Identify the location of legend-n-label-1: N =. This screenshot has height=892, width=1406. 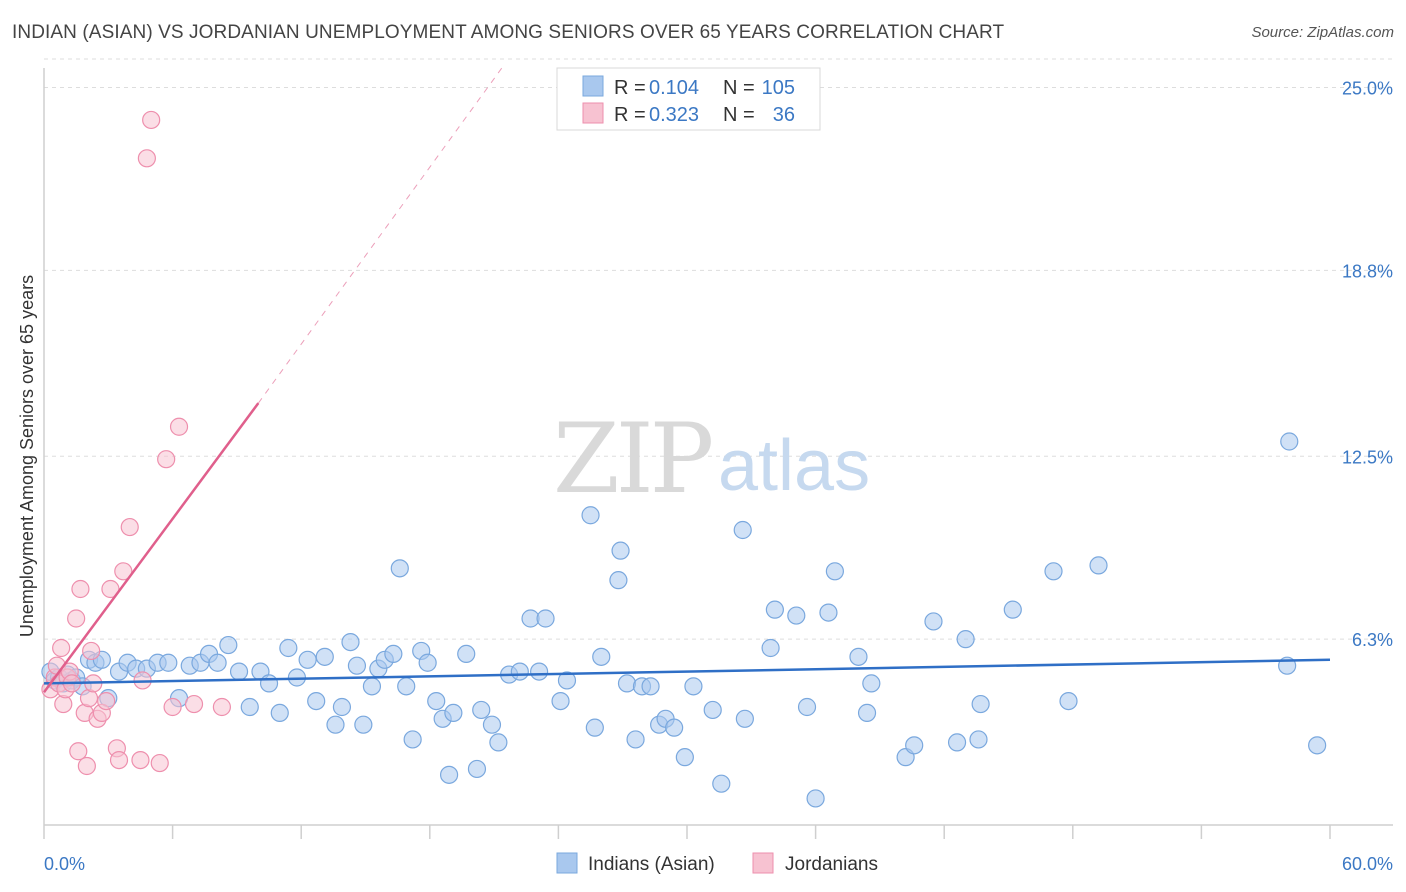
(739, 88).